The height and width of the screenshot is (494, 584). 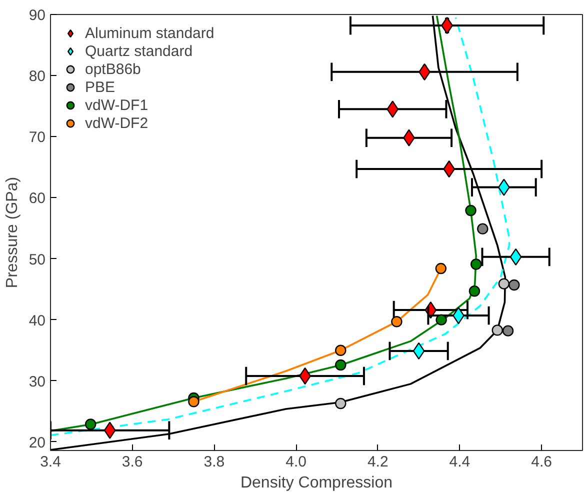 What do you see at coordinates (100, 87) in the screenshot?
I see `legend-label: PBE` at bounding box center [100, 87].